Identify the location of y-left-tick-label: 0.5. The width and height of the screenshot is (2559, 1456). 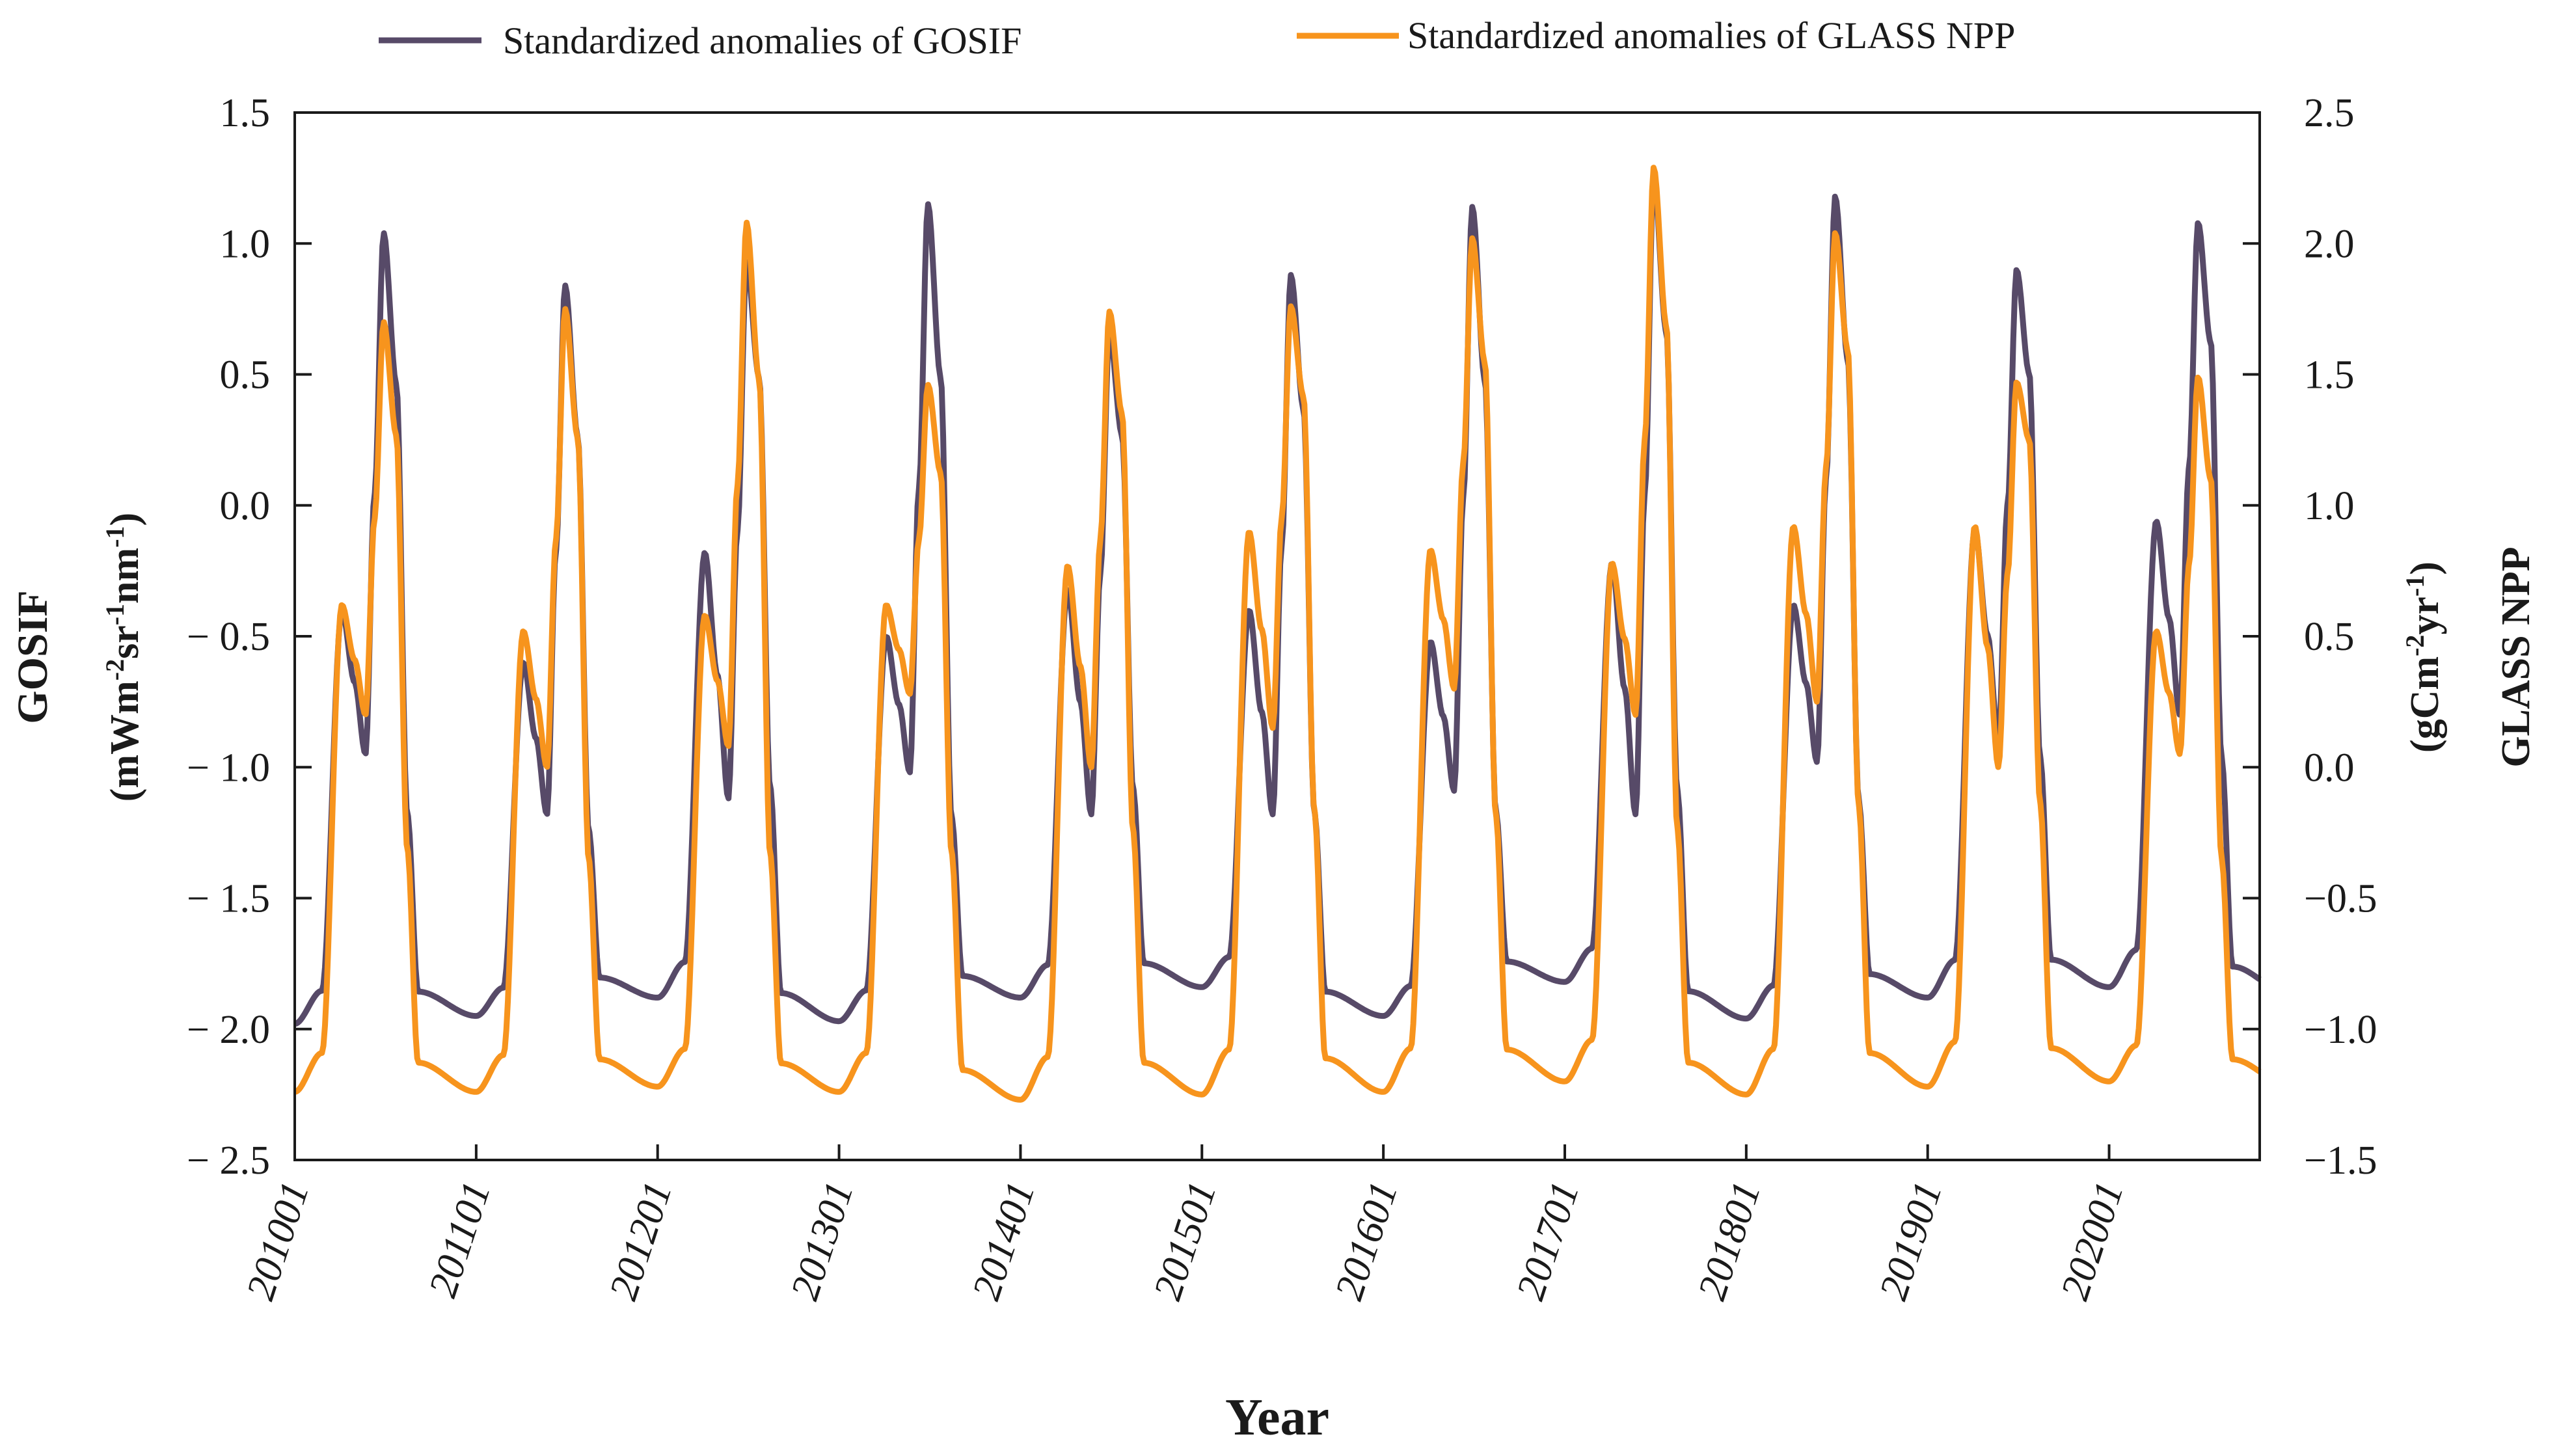
(245, 375).